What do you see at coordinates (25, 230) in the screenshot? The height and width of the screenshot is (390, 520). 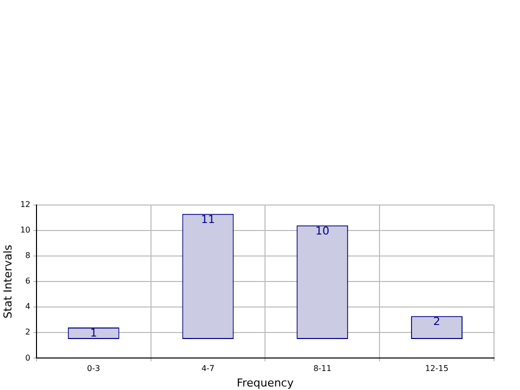 I see `y-tick-label: 10` at bounding box center [25, 230].